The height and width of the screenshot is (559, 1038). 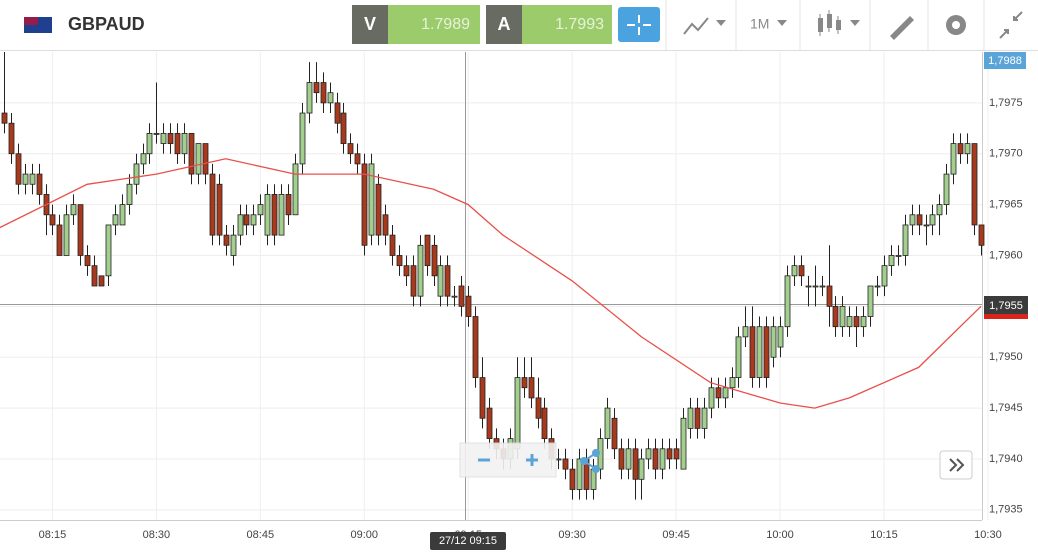 What do you see at coordinates (704, 26) in the screenshot?
I see `chart-type-button` at bounding box center [704, 26].